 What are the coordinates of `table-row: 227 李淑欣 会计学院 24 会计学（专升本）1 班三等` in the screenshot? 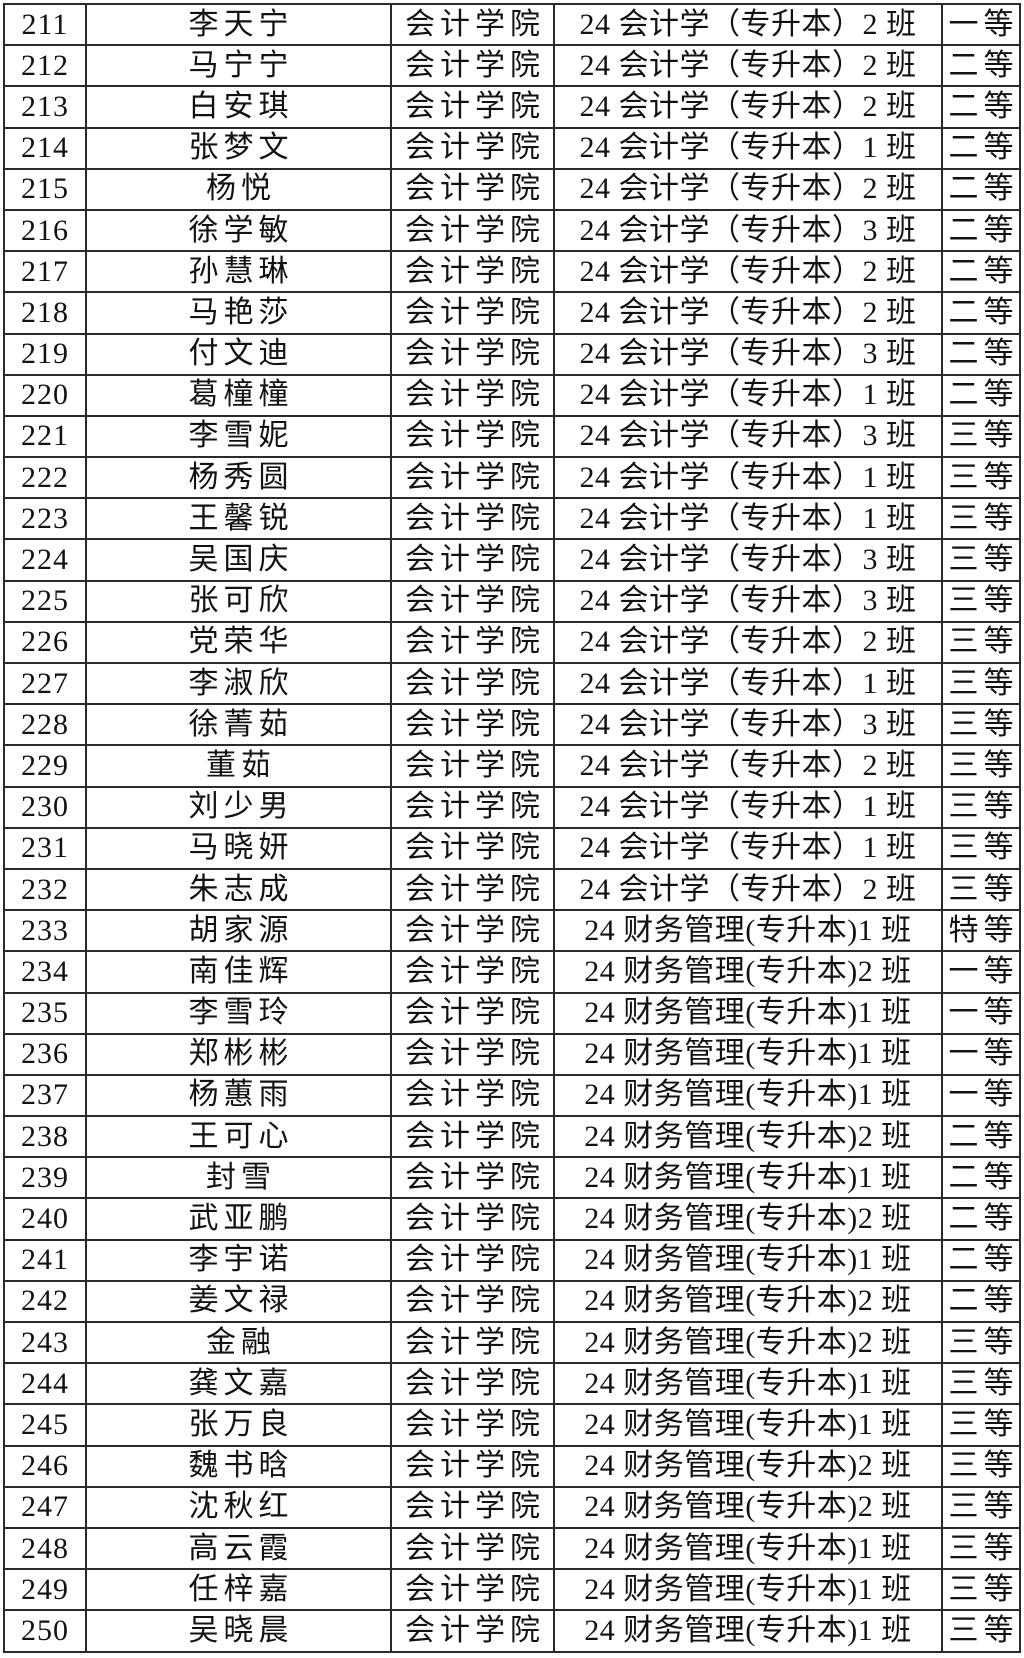 It's located at (512, 683).